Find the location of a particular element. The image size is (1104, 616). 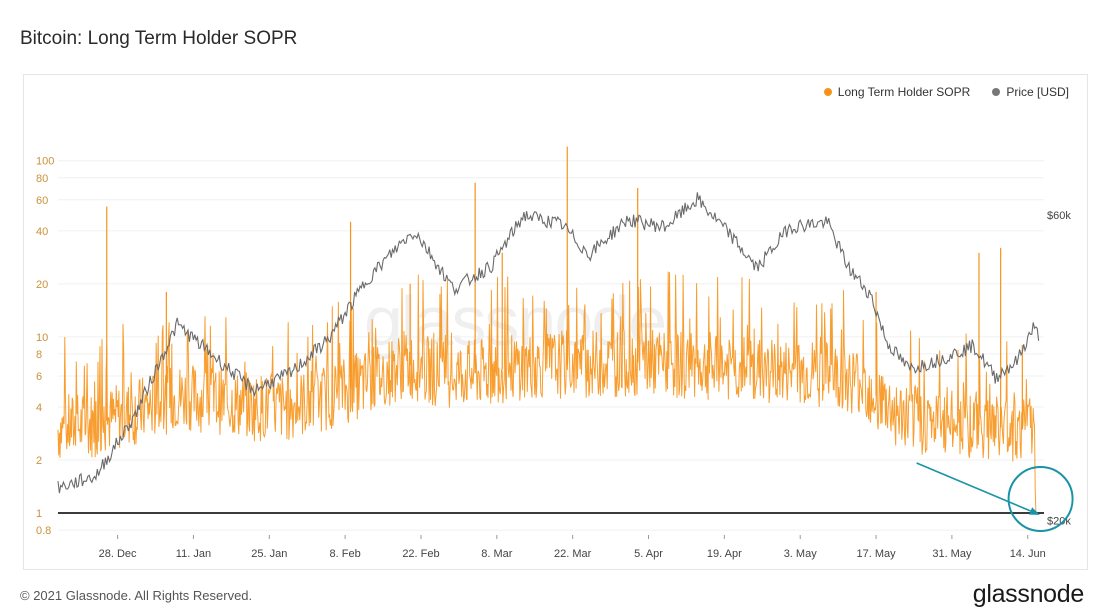

x-tick-label: 25. Jan is located at coordinates (269, 554).